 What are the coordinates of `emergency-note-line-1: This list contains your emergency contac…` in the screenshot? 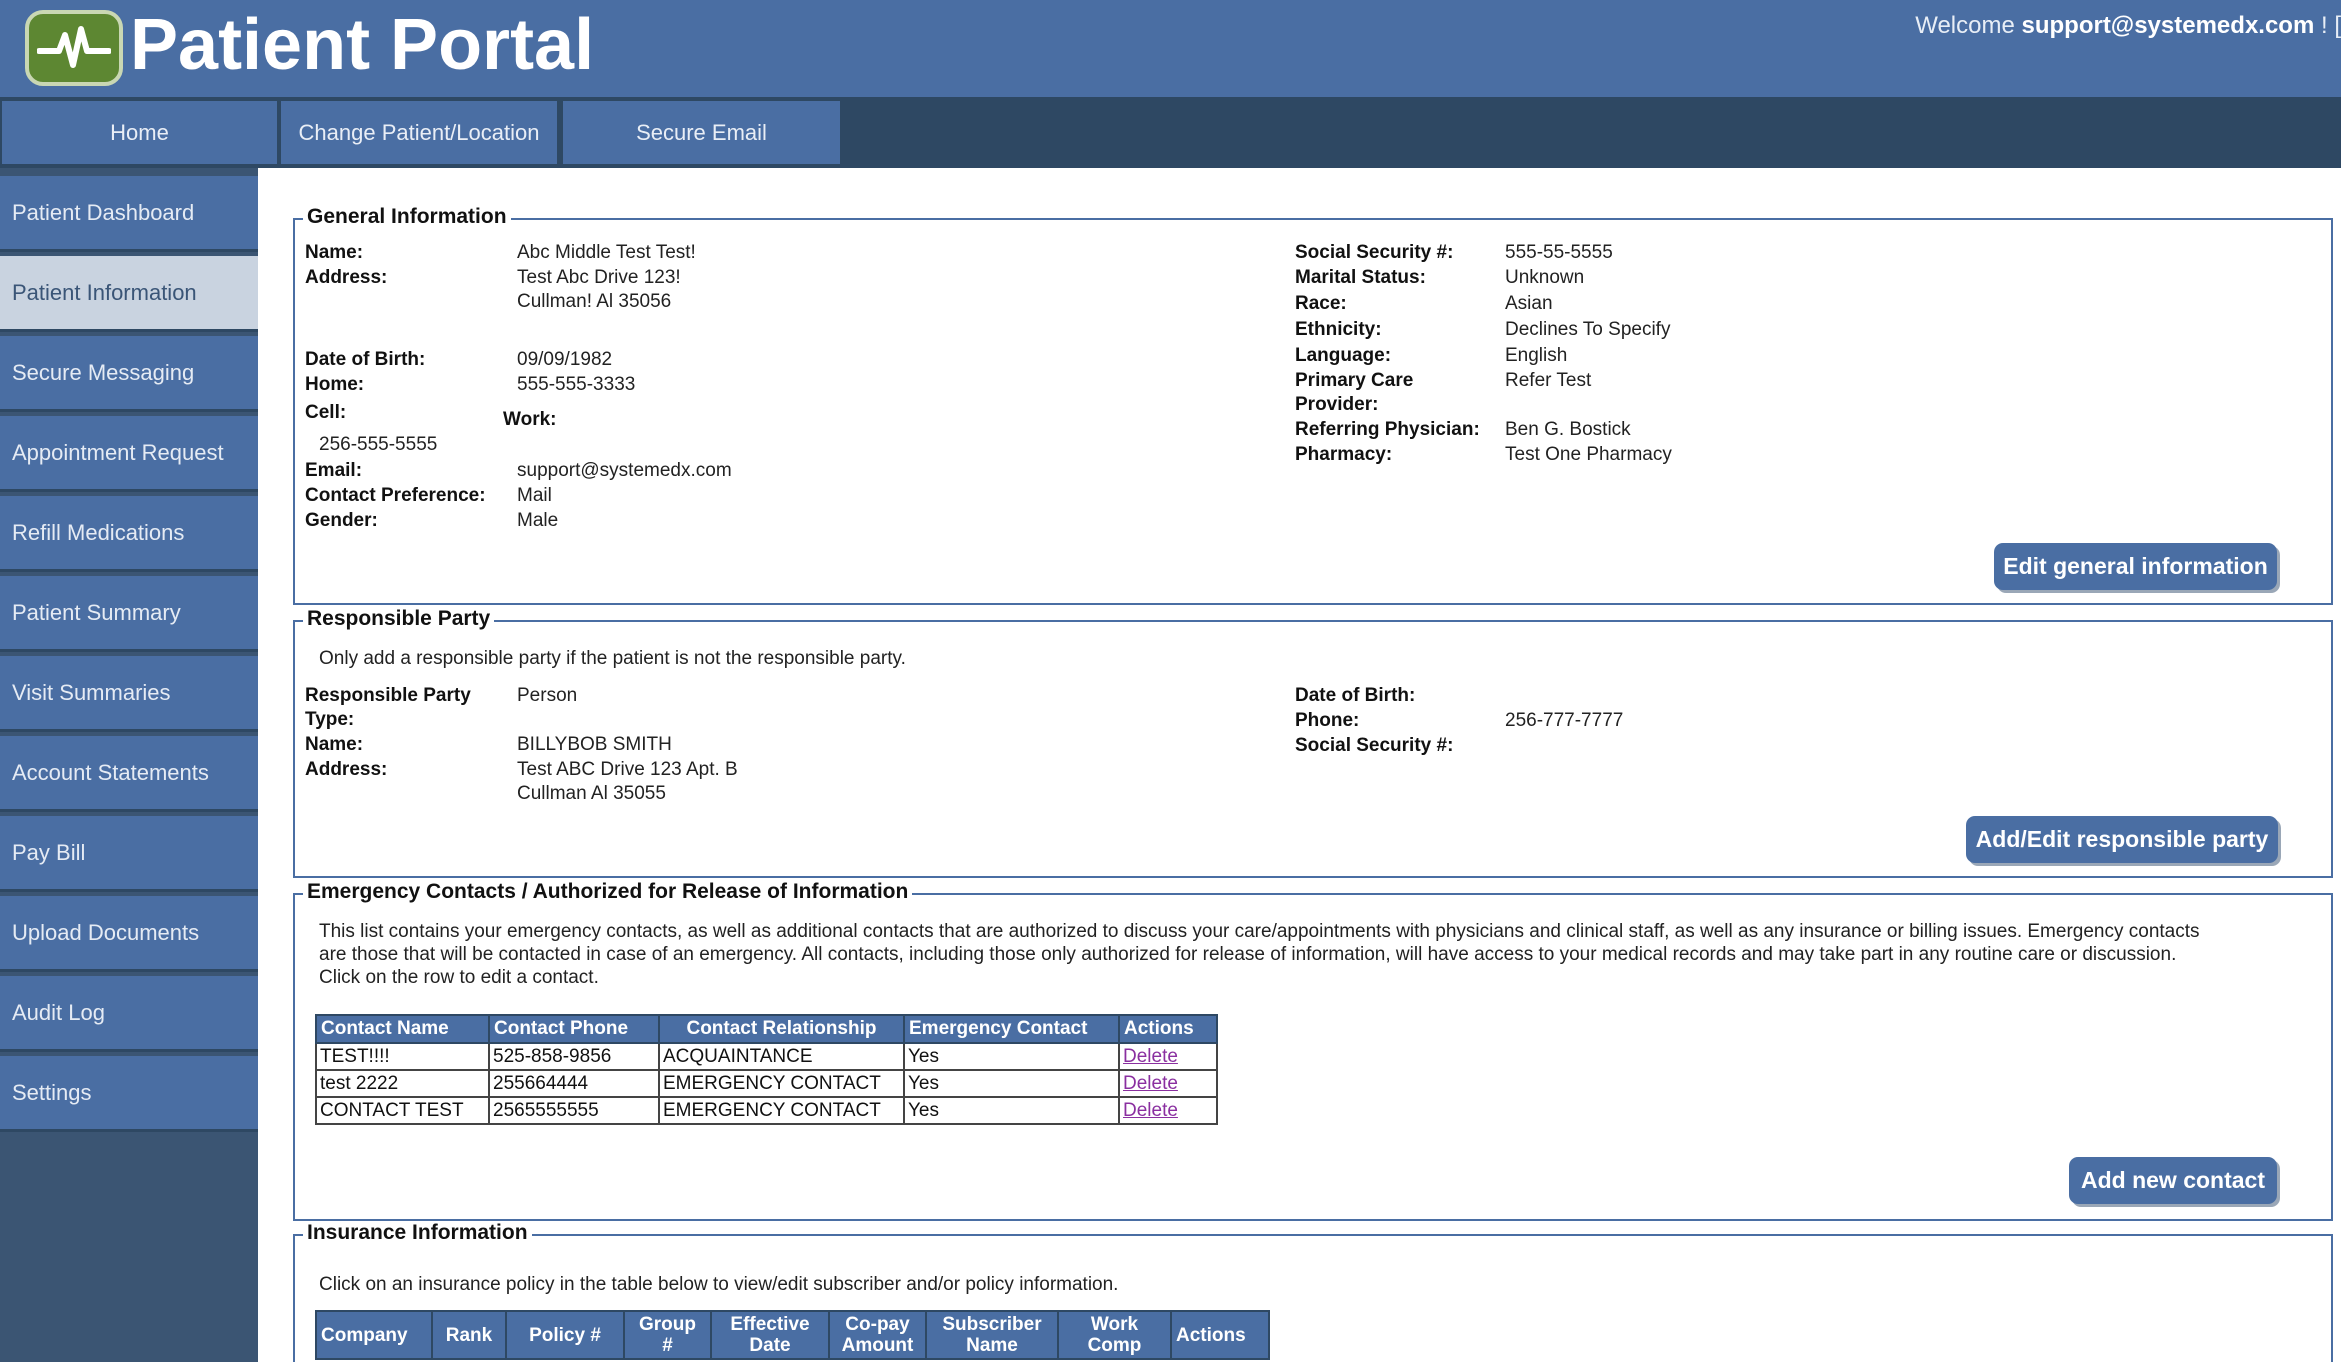 It's located at (1259, 931).